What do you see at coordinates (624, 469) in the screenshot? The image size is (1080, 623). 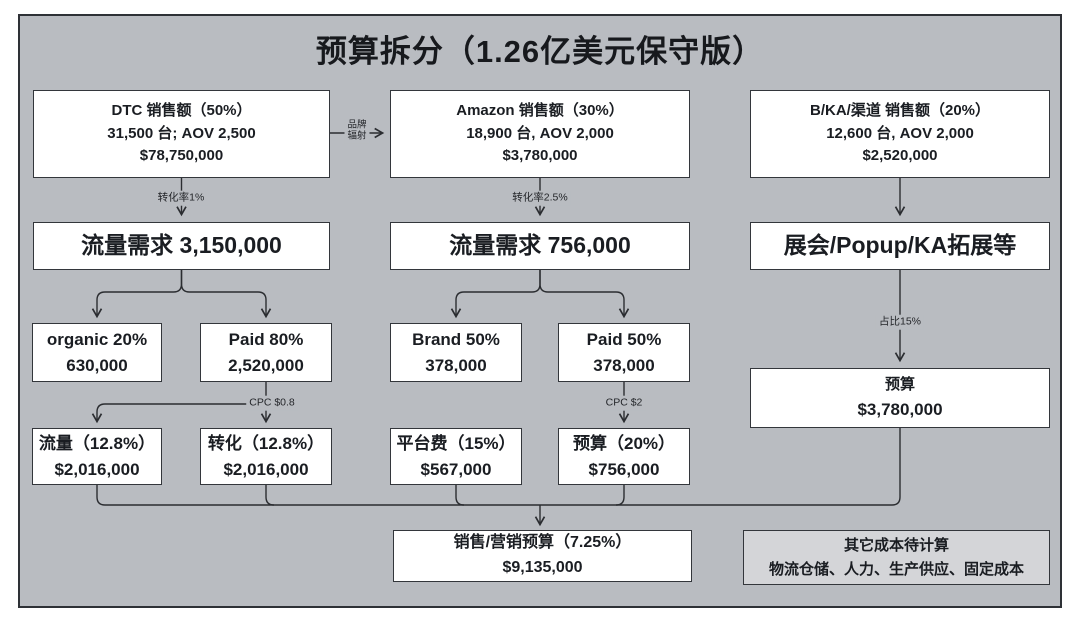 I see `amazon-budget-amount: $756,000` at bounding box center [624, 469].